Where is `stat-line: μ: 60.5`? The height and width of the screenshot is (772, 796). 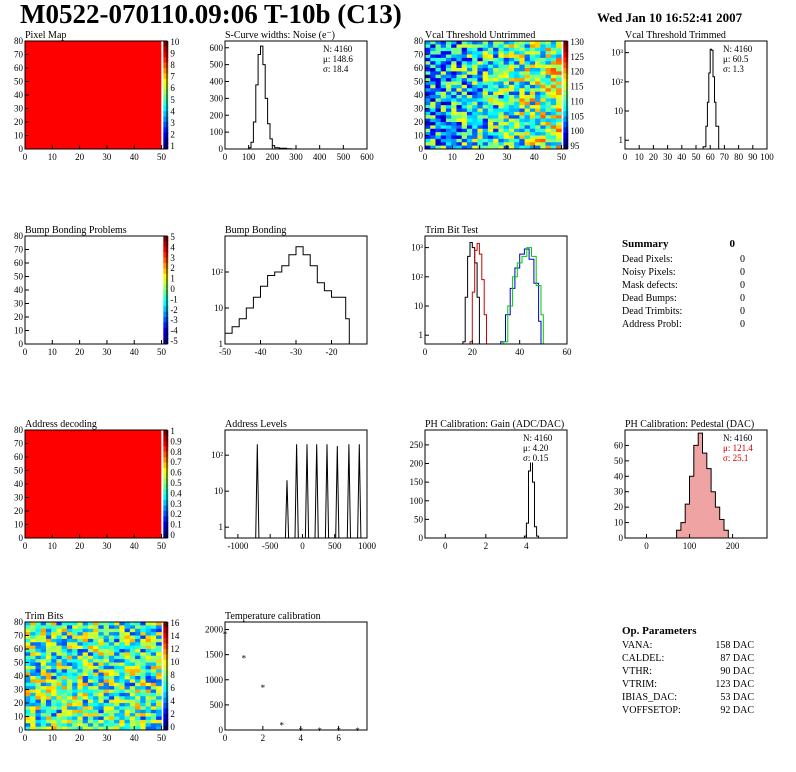 stat-line: μ: 60.5 is located at coordinates (736, 59).